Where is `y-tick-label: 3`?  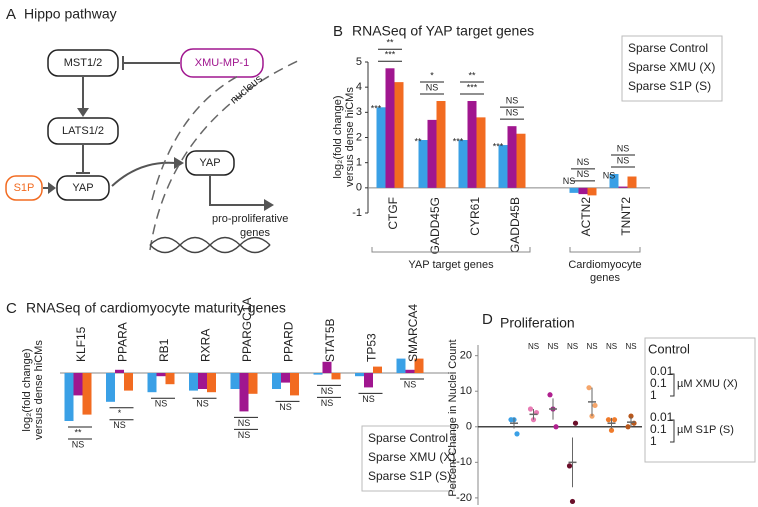 y-tick-label: 3 is located at coordinates (359, 112).